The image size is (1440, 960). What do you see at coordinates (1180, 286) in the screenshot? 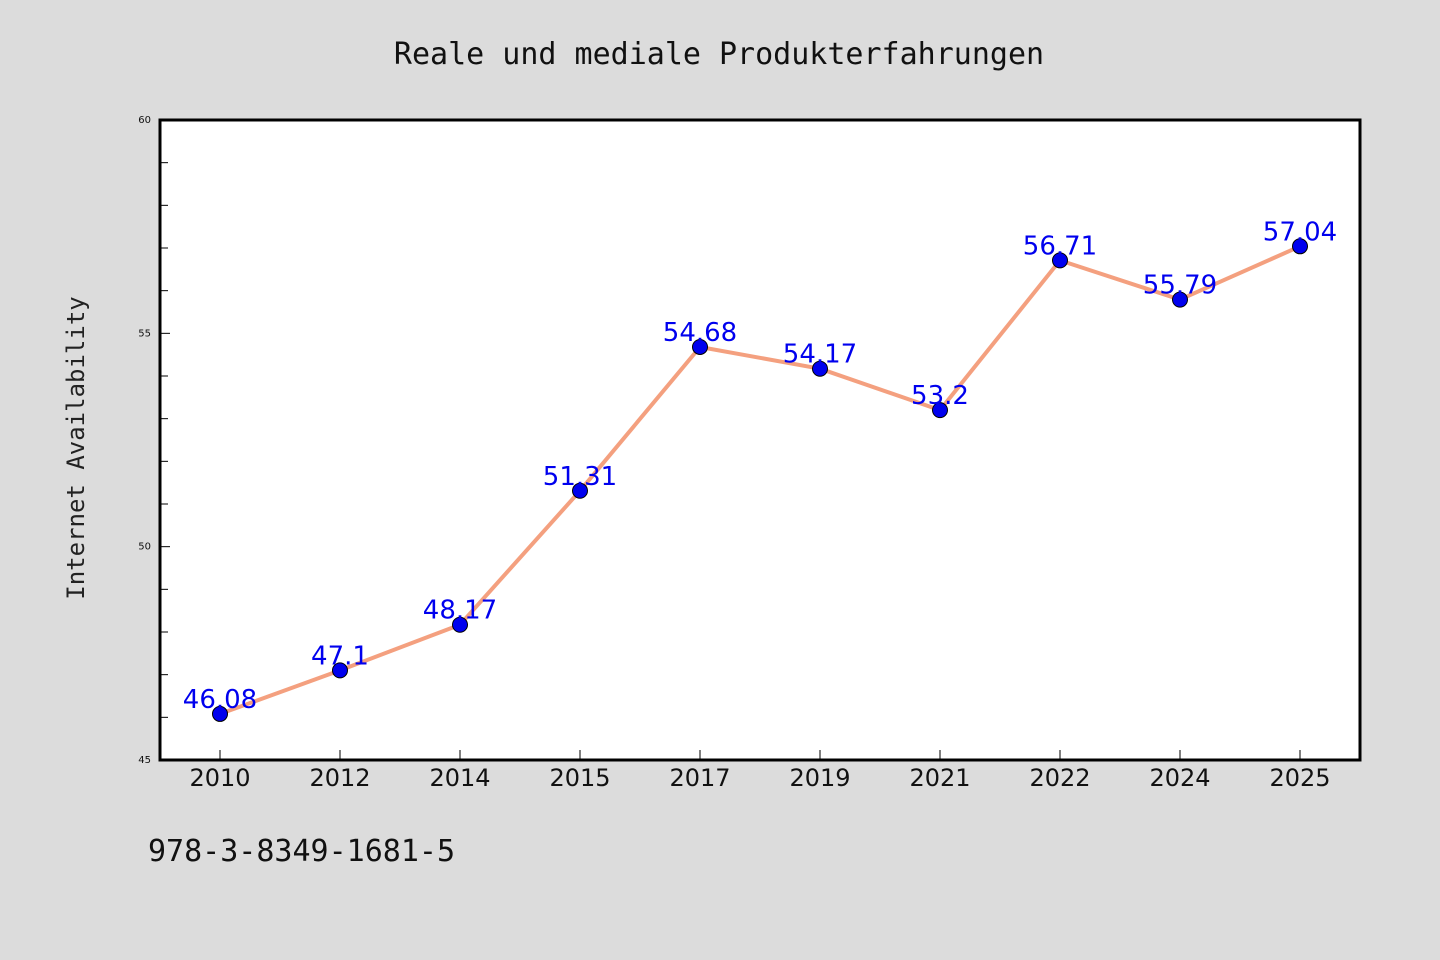
I see `data-point-label: 55.79` at bounding box center [1180, 286].